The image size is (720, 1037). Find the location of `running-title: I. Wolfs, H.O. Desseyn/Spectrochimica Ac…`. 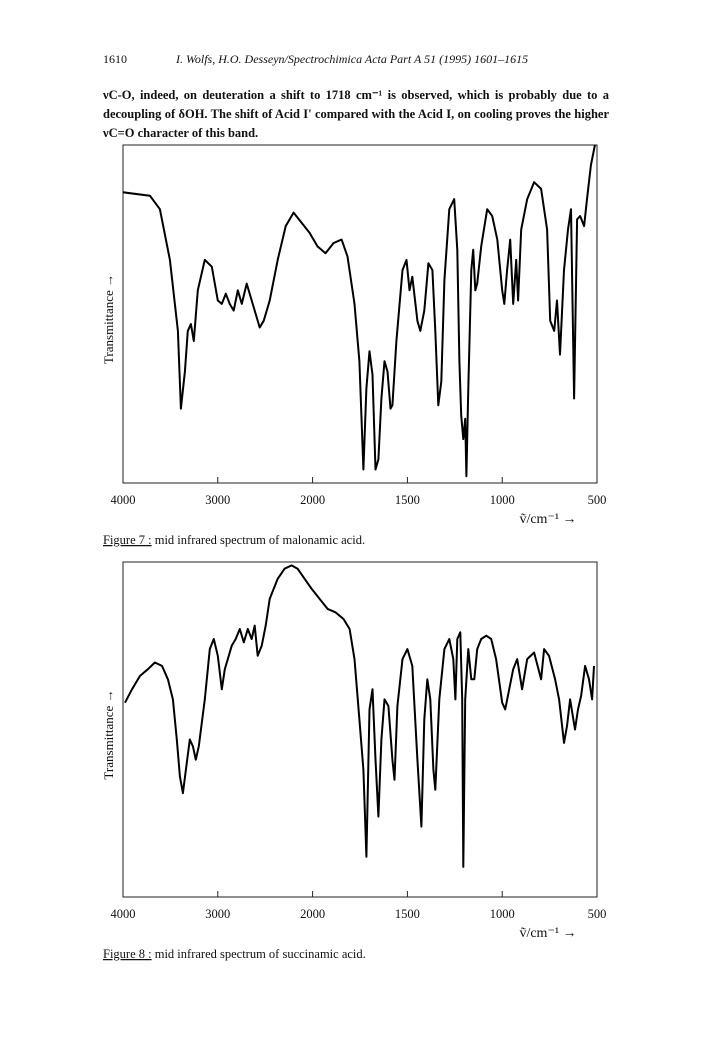

running-title: I. Wolfs, H.O. Desseyn/Spectrochimica Ac… is located at coordinates (351, 59).